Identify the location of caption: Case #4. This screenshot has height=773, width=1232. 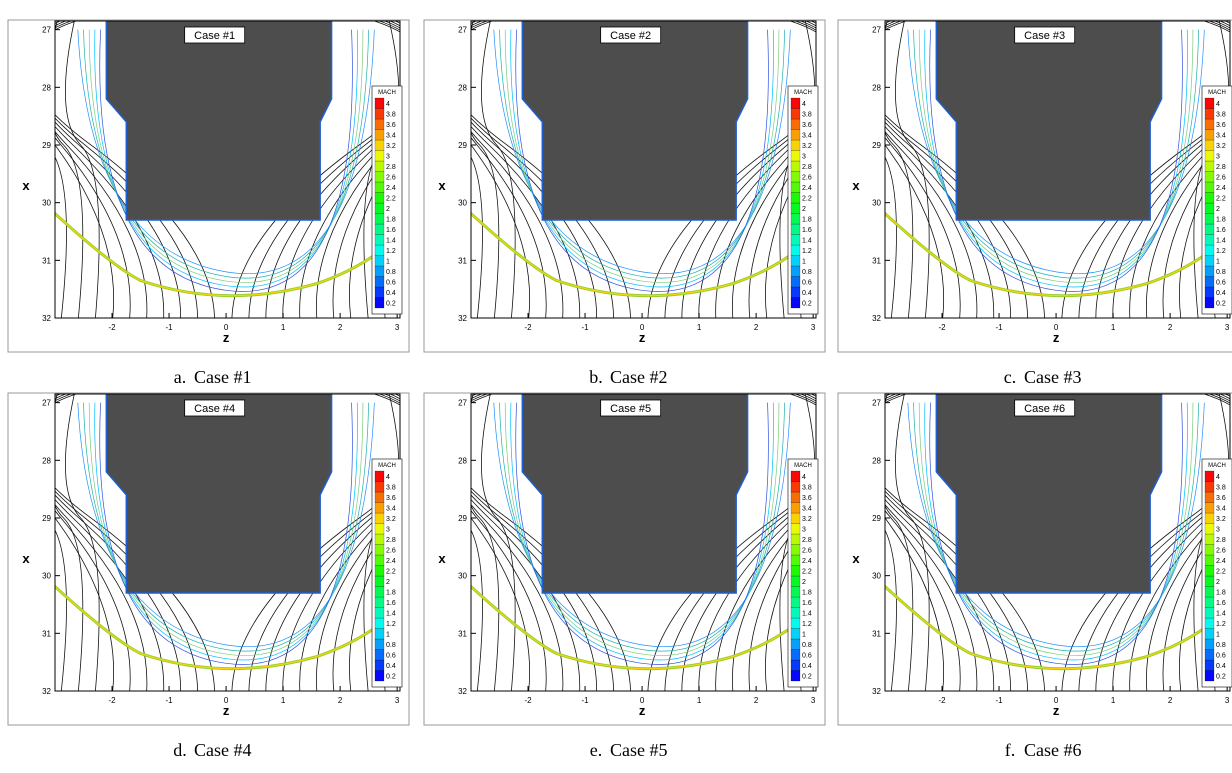
(223, 750).